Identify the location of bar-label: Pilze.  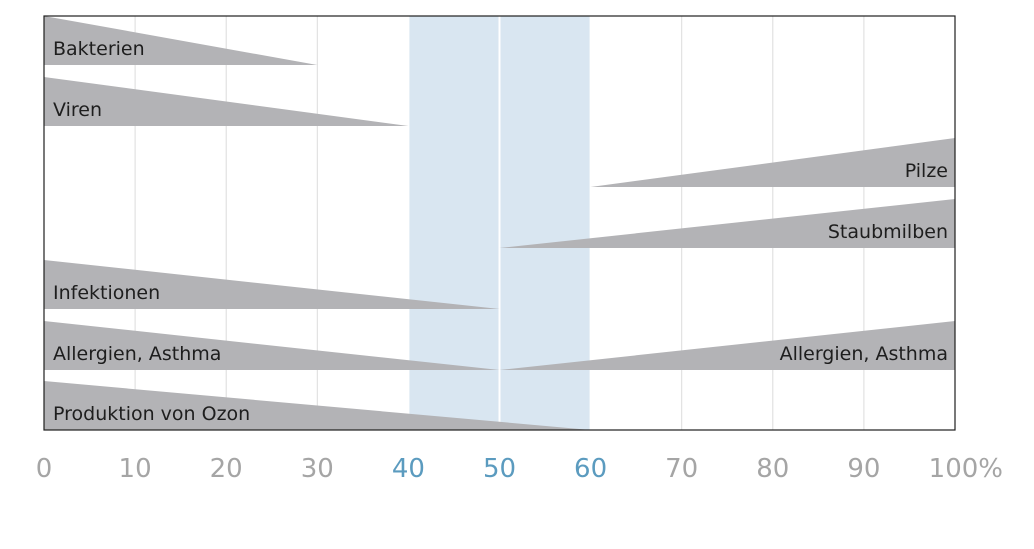
(926, 171).